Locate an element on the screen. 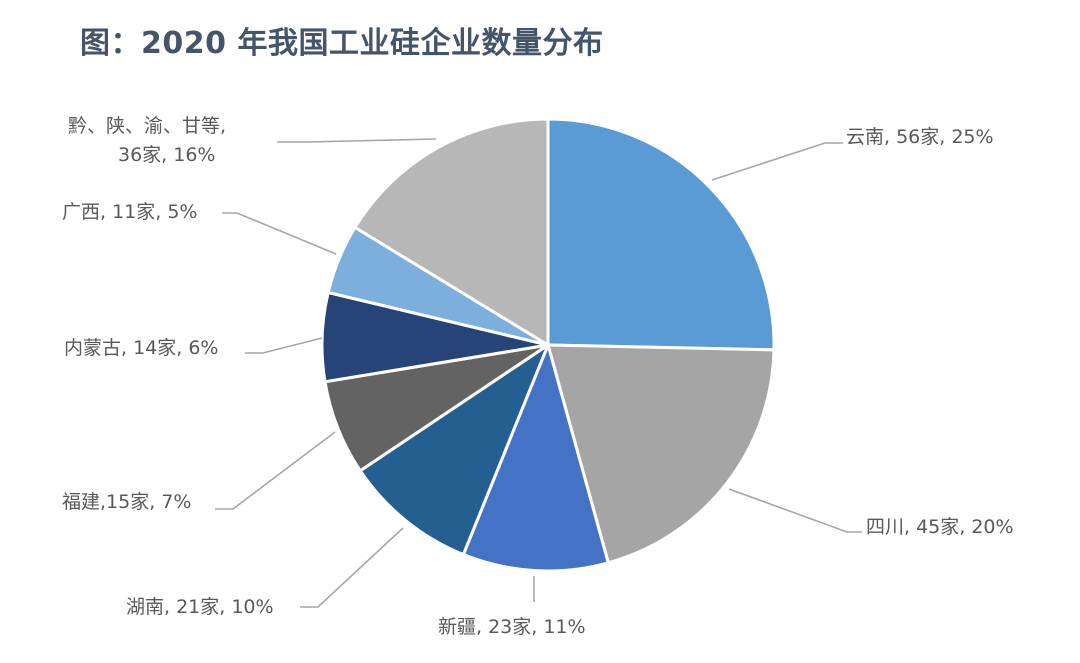 This screenshot has height=663, width=1080. leader-line-hunan is located at coordinates (352, 567).